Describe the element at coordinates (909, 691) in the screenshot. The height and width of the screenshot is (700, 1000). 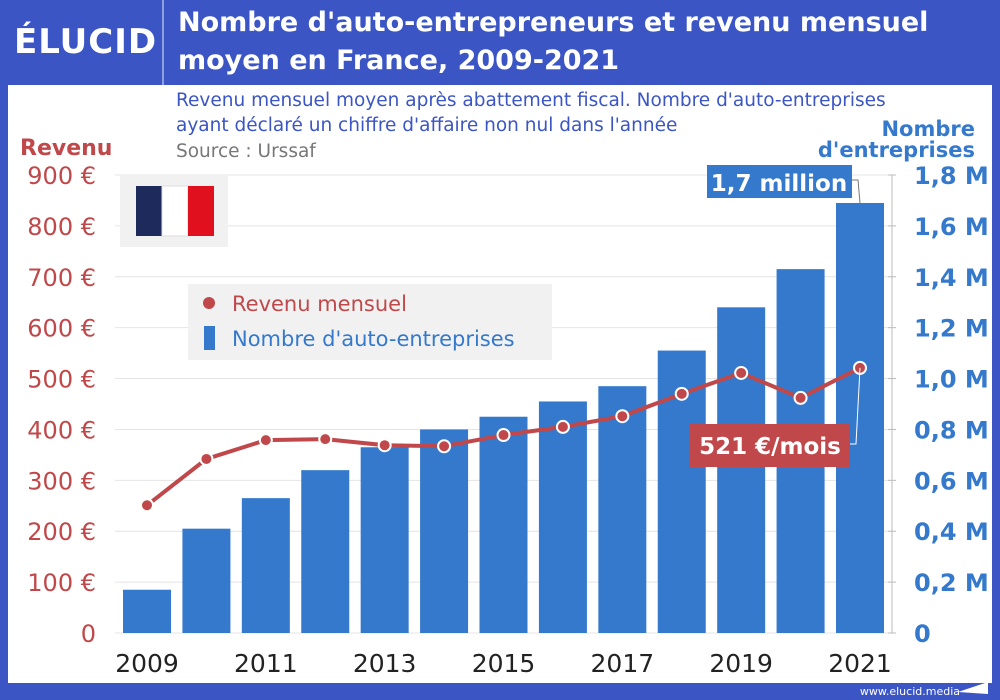
I see `footer-url: www.elucid.media` at that location.